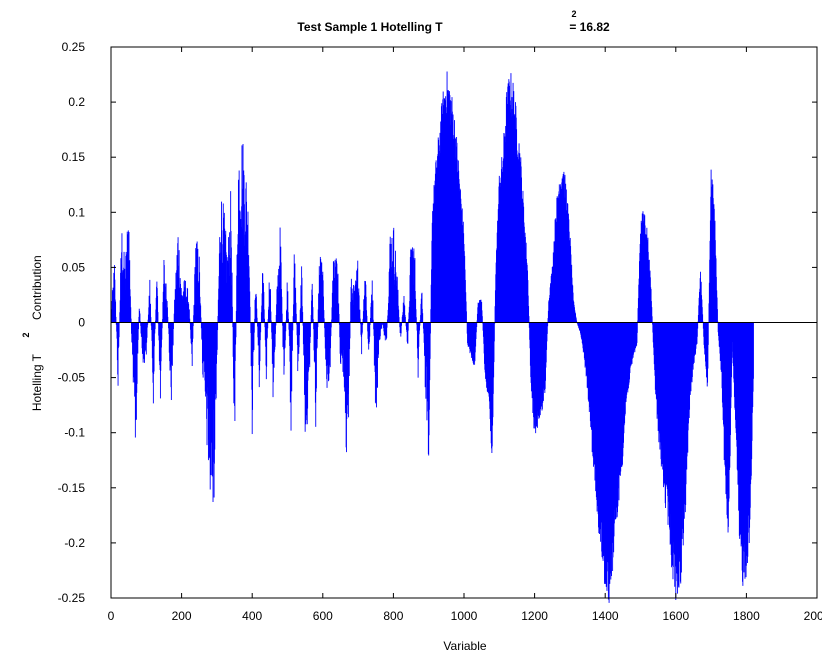  I want to click on y-tick-label: -0.25, so click(72, 598).